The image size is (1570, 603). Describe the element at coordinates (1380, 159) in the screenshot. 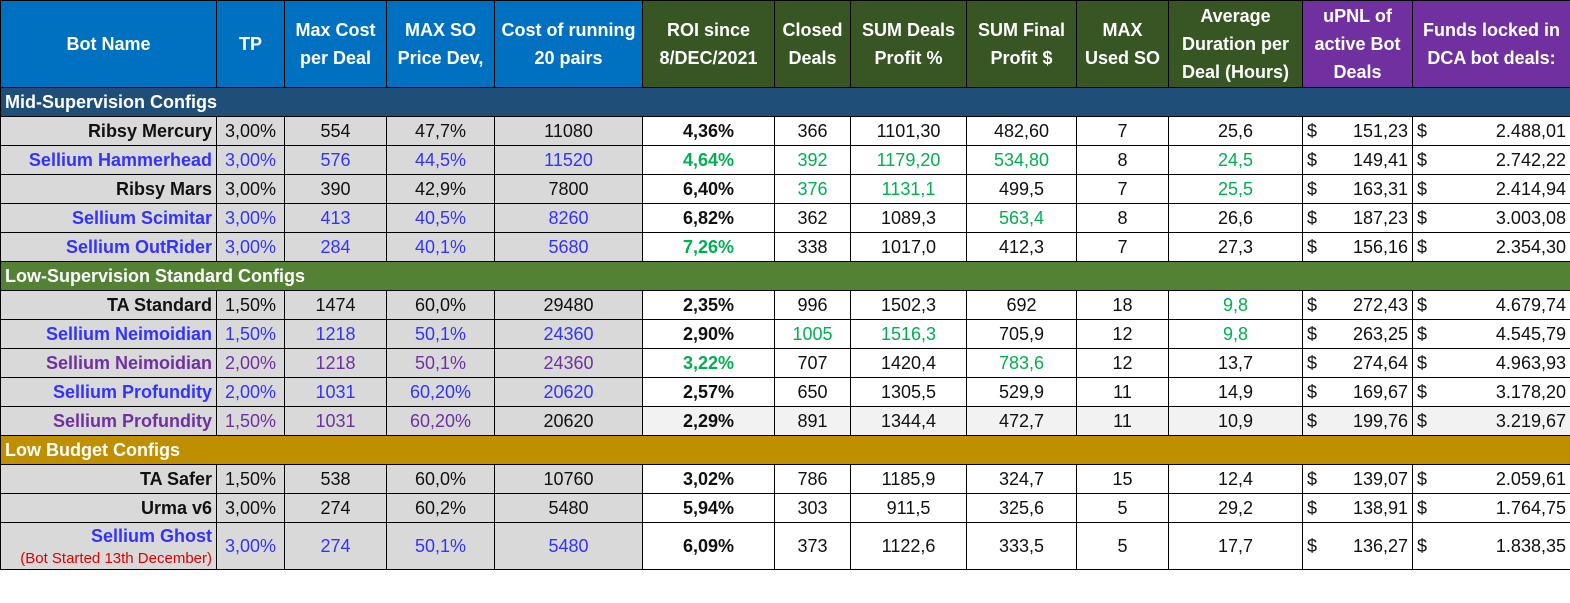

I see `upnl-value: 149,41` at that location.